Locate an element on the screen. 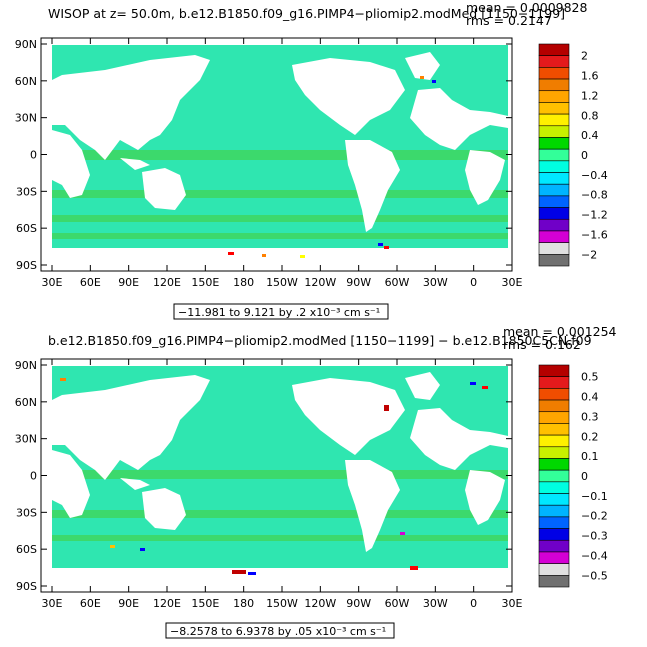 This screenshot has width=647, height=647. colorbar-label: −1.2 is located at coordinates (594, 215).